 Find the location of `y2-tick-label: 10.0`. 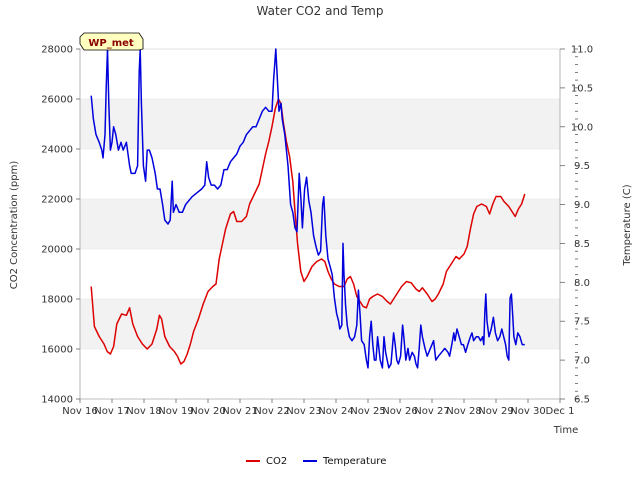

y2-tick-label: 10.0 is located at coordinates (582, 127).